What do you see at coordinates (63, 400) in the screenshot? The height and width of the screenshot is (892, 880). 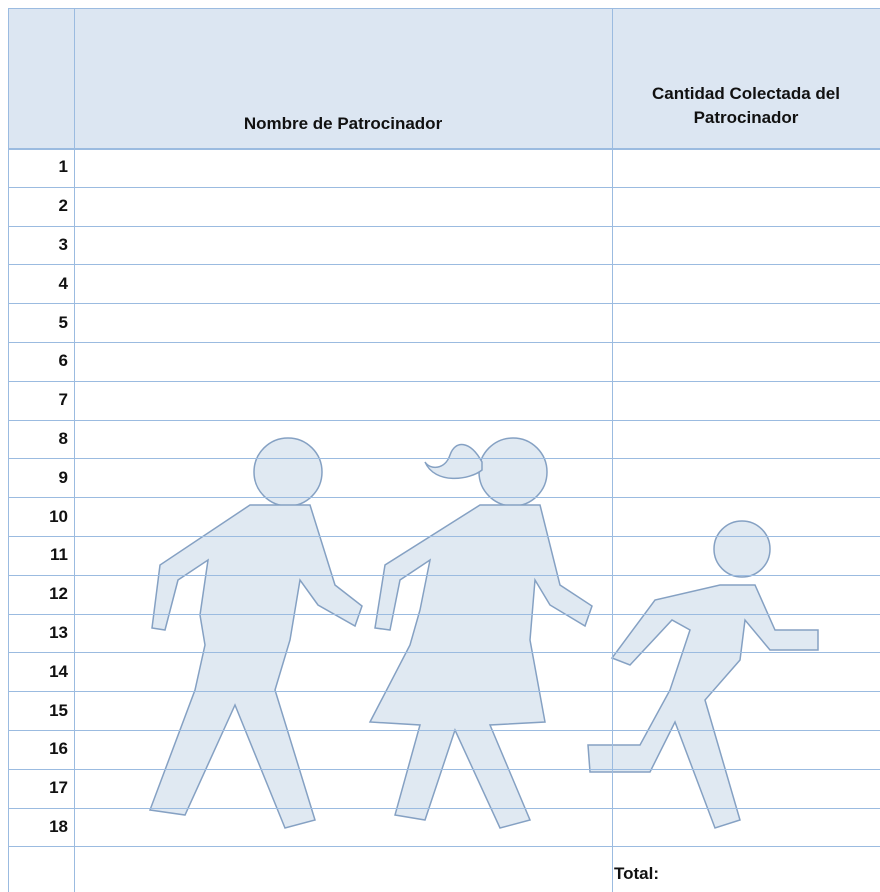 I see `row-number: 7` at bounding box center [63, 400].